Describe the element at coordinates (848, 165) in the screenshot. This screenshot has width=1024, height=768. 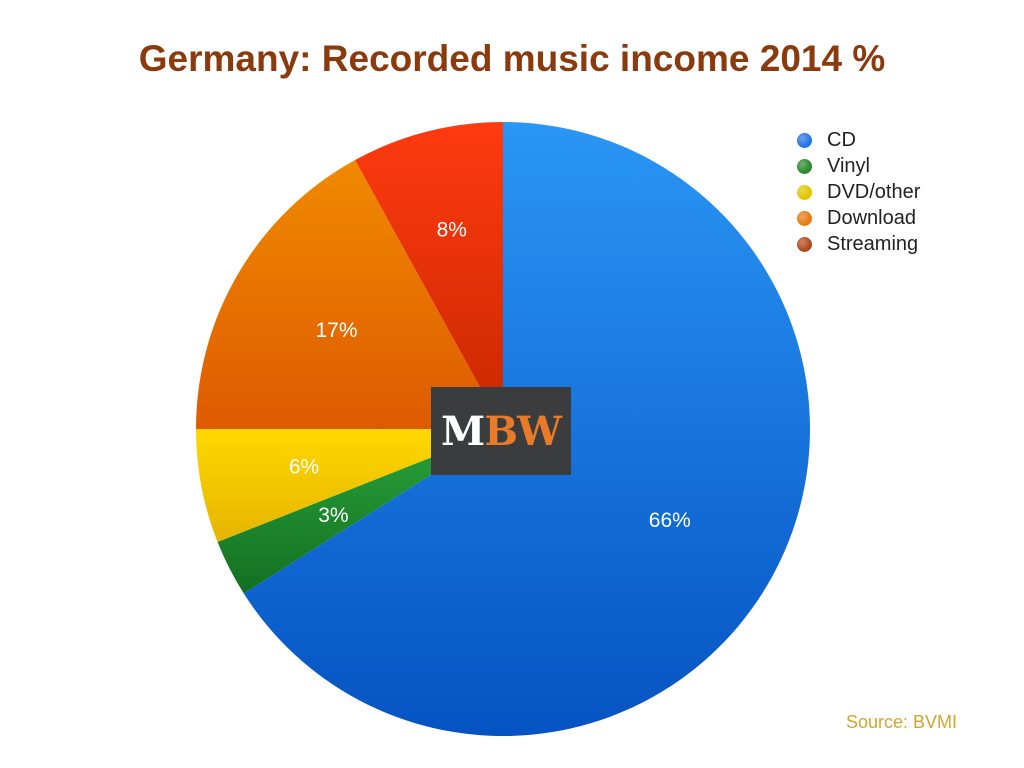
I see `legend-label: Vinyl` at that location.